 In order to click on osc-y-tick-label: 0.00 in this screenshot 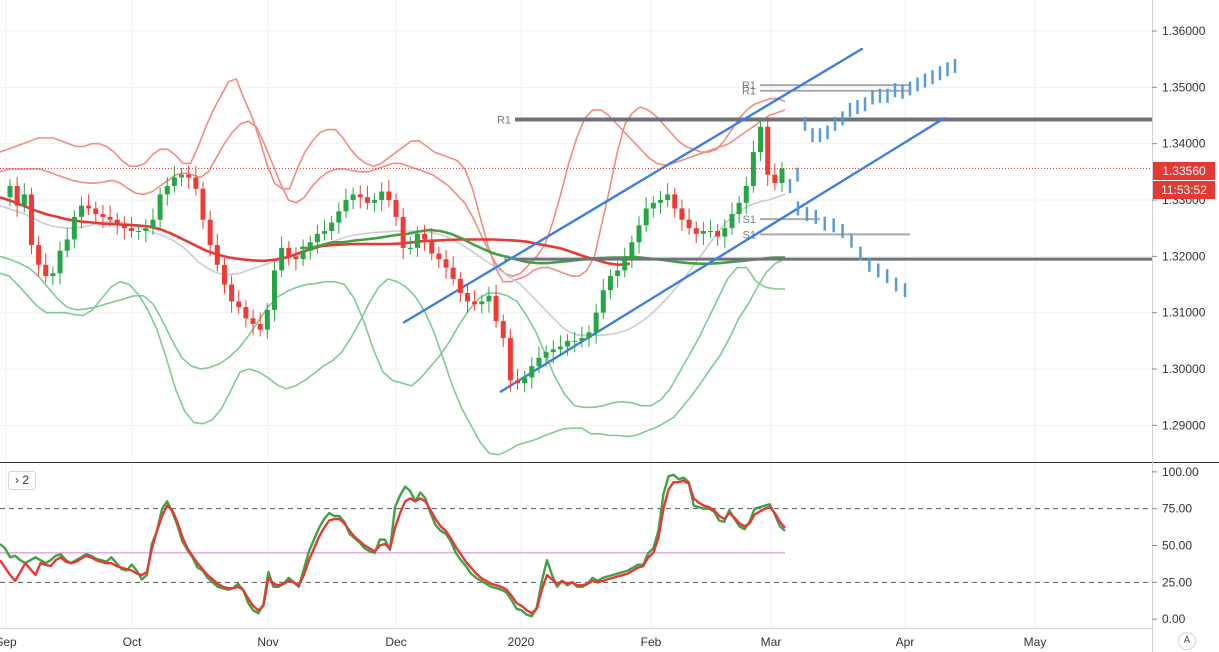, I will do `click(1174, 619)`.